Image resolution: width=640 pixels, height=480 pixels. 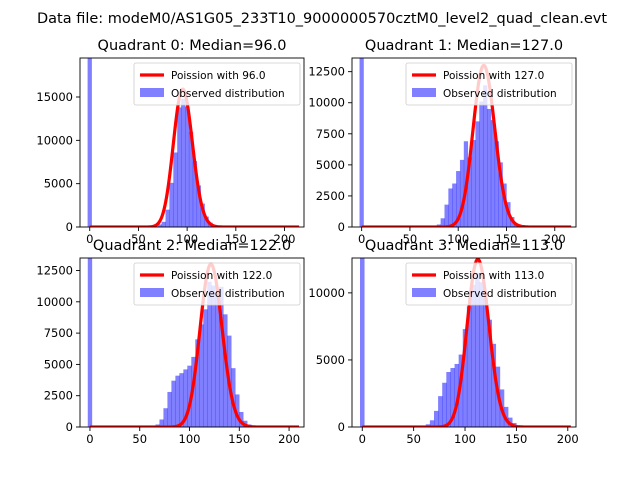 I want to click on quadrant-2-xtick-label: 200, so click(x=289, y=439).